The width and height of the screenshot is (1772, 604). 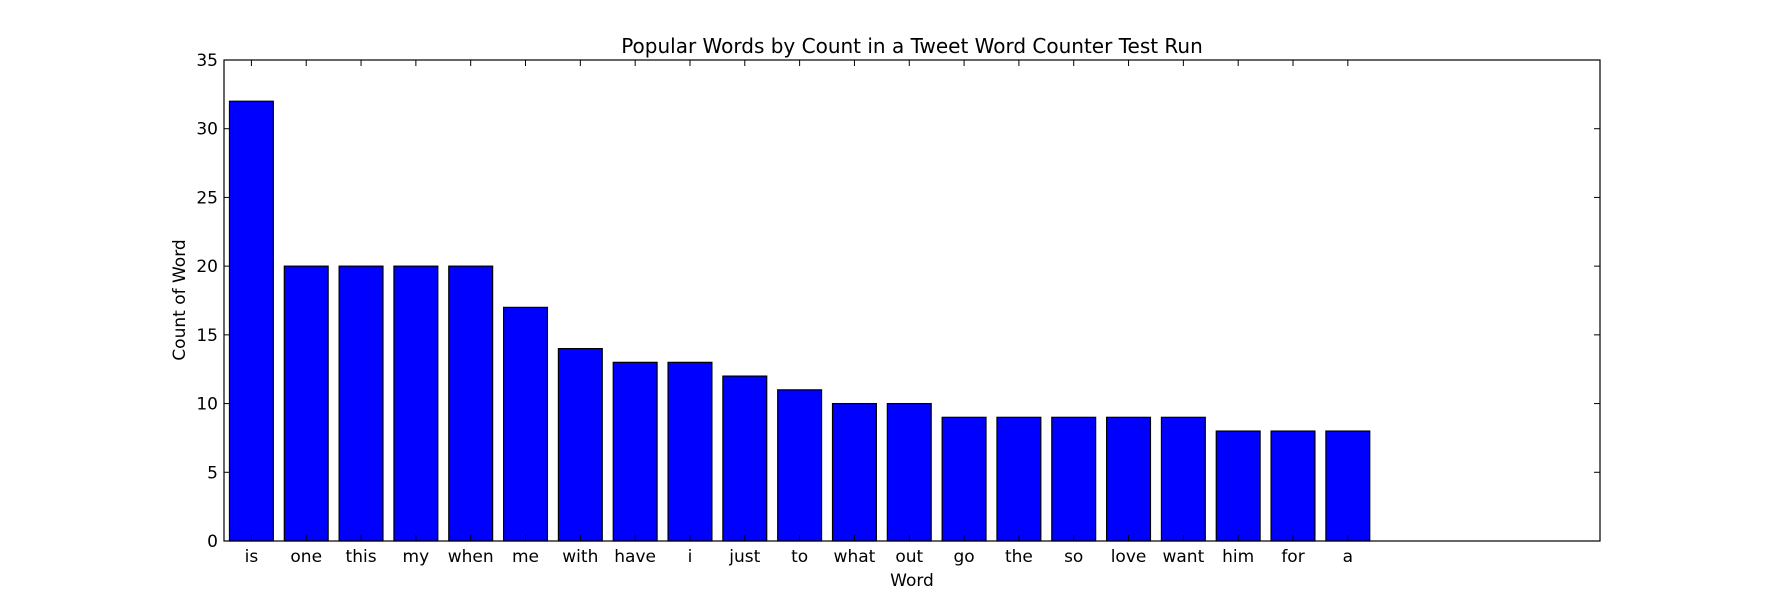 What do you see at coordinates (909, 472) in the screenshot?
I see `bar-out` at bounding box center [909, 472].